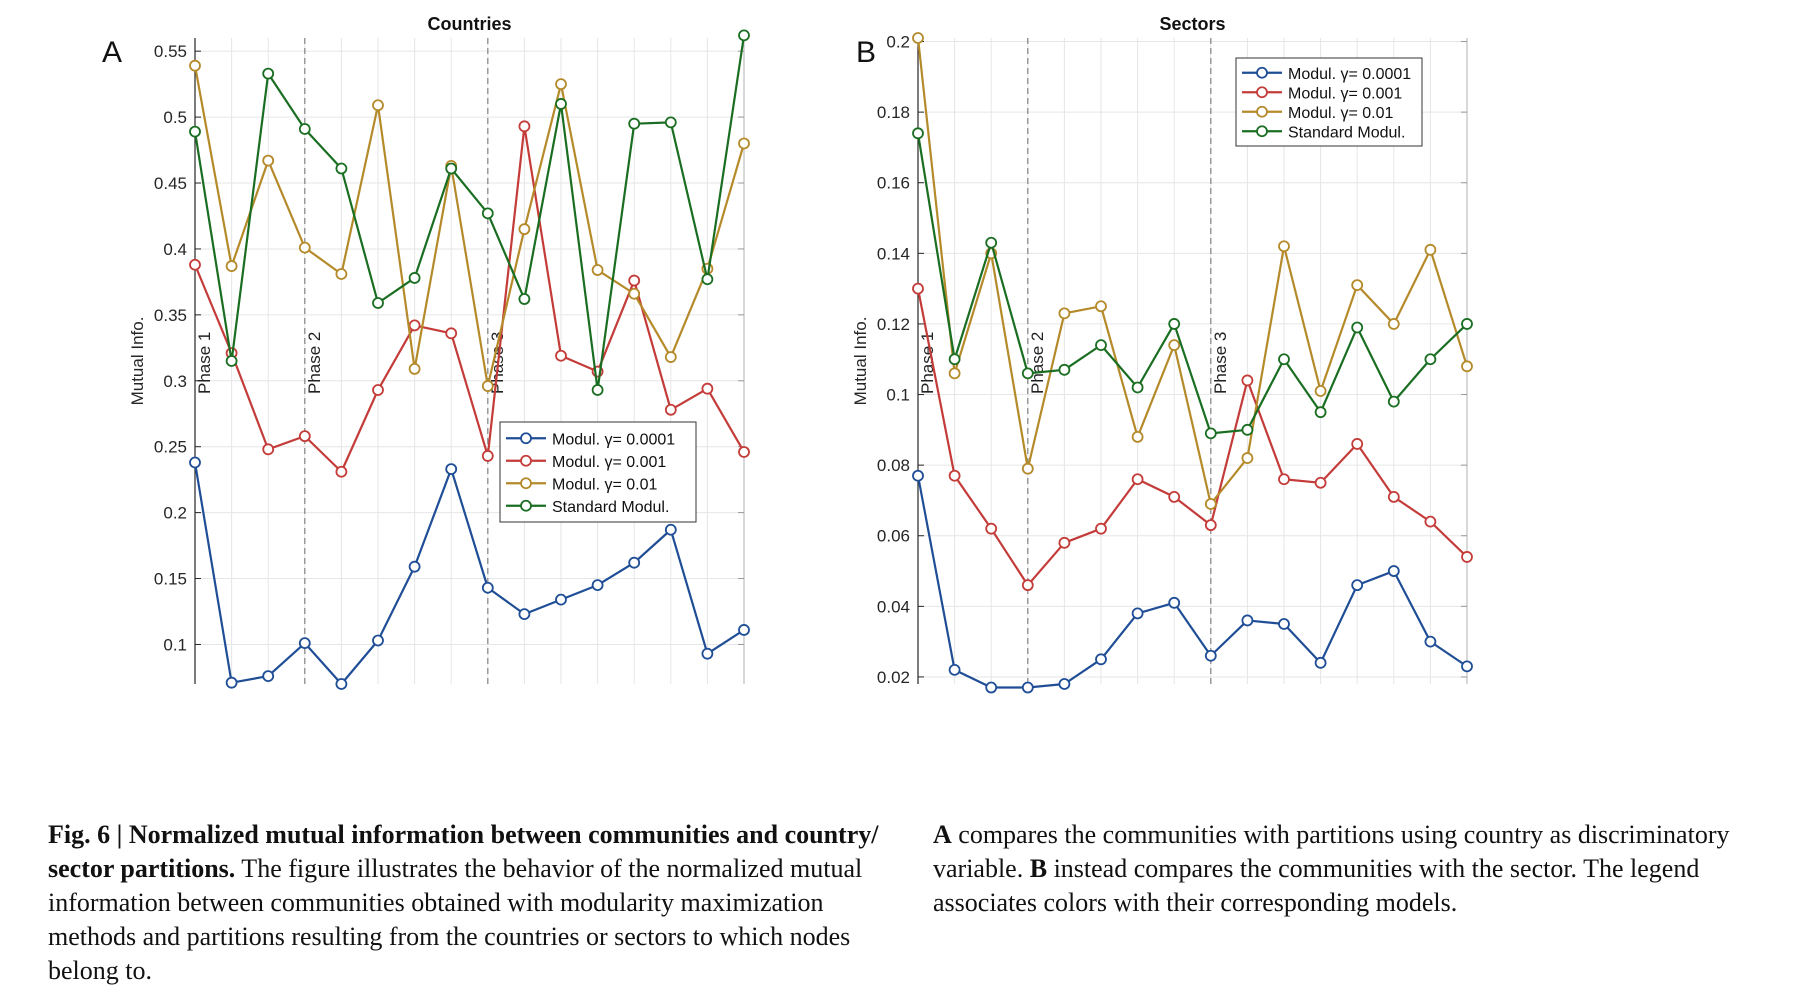  What do you see at coordinates (942, 834) in the screenshot?
I see `caption-panel-a-ref: A` at bounding box center [942, 834].